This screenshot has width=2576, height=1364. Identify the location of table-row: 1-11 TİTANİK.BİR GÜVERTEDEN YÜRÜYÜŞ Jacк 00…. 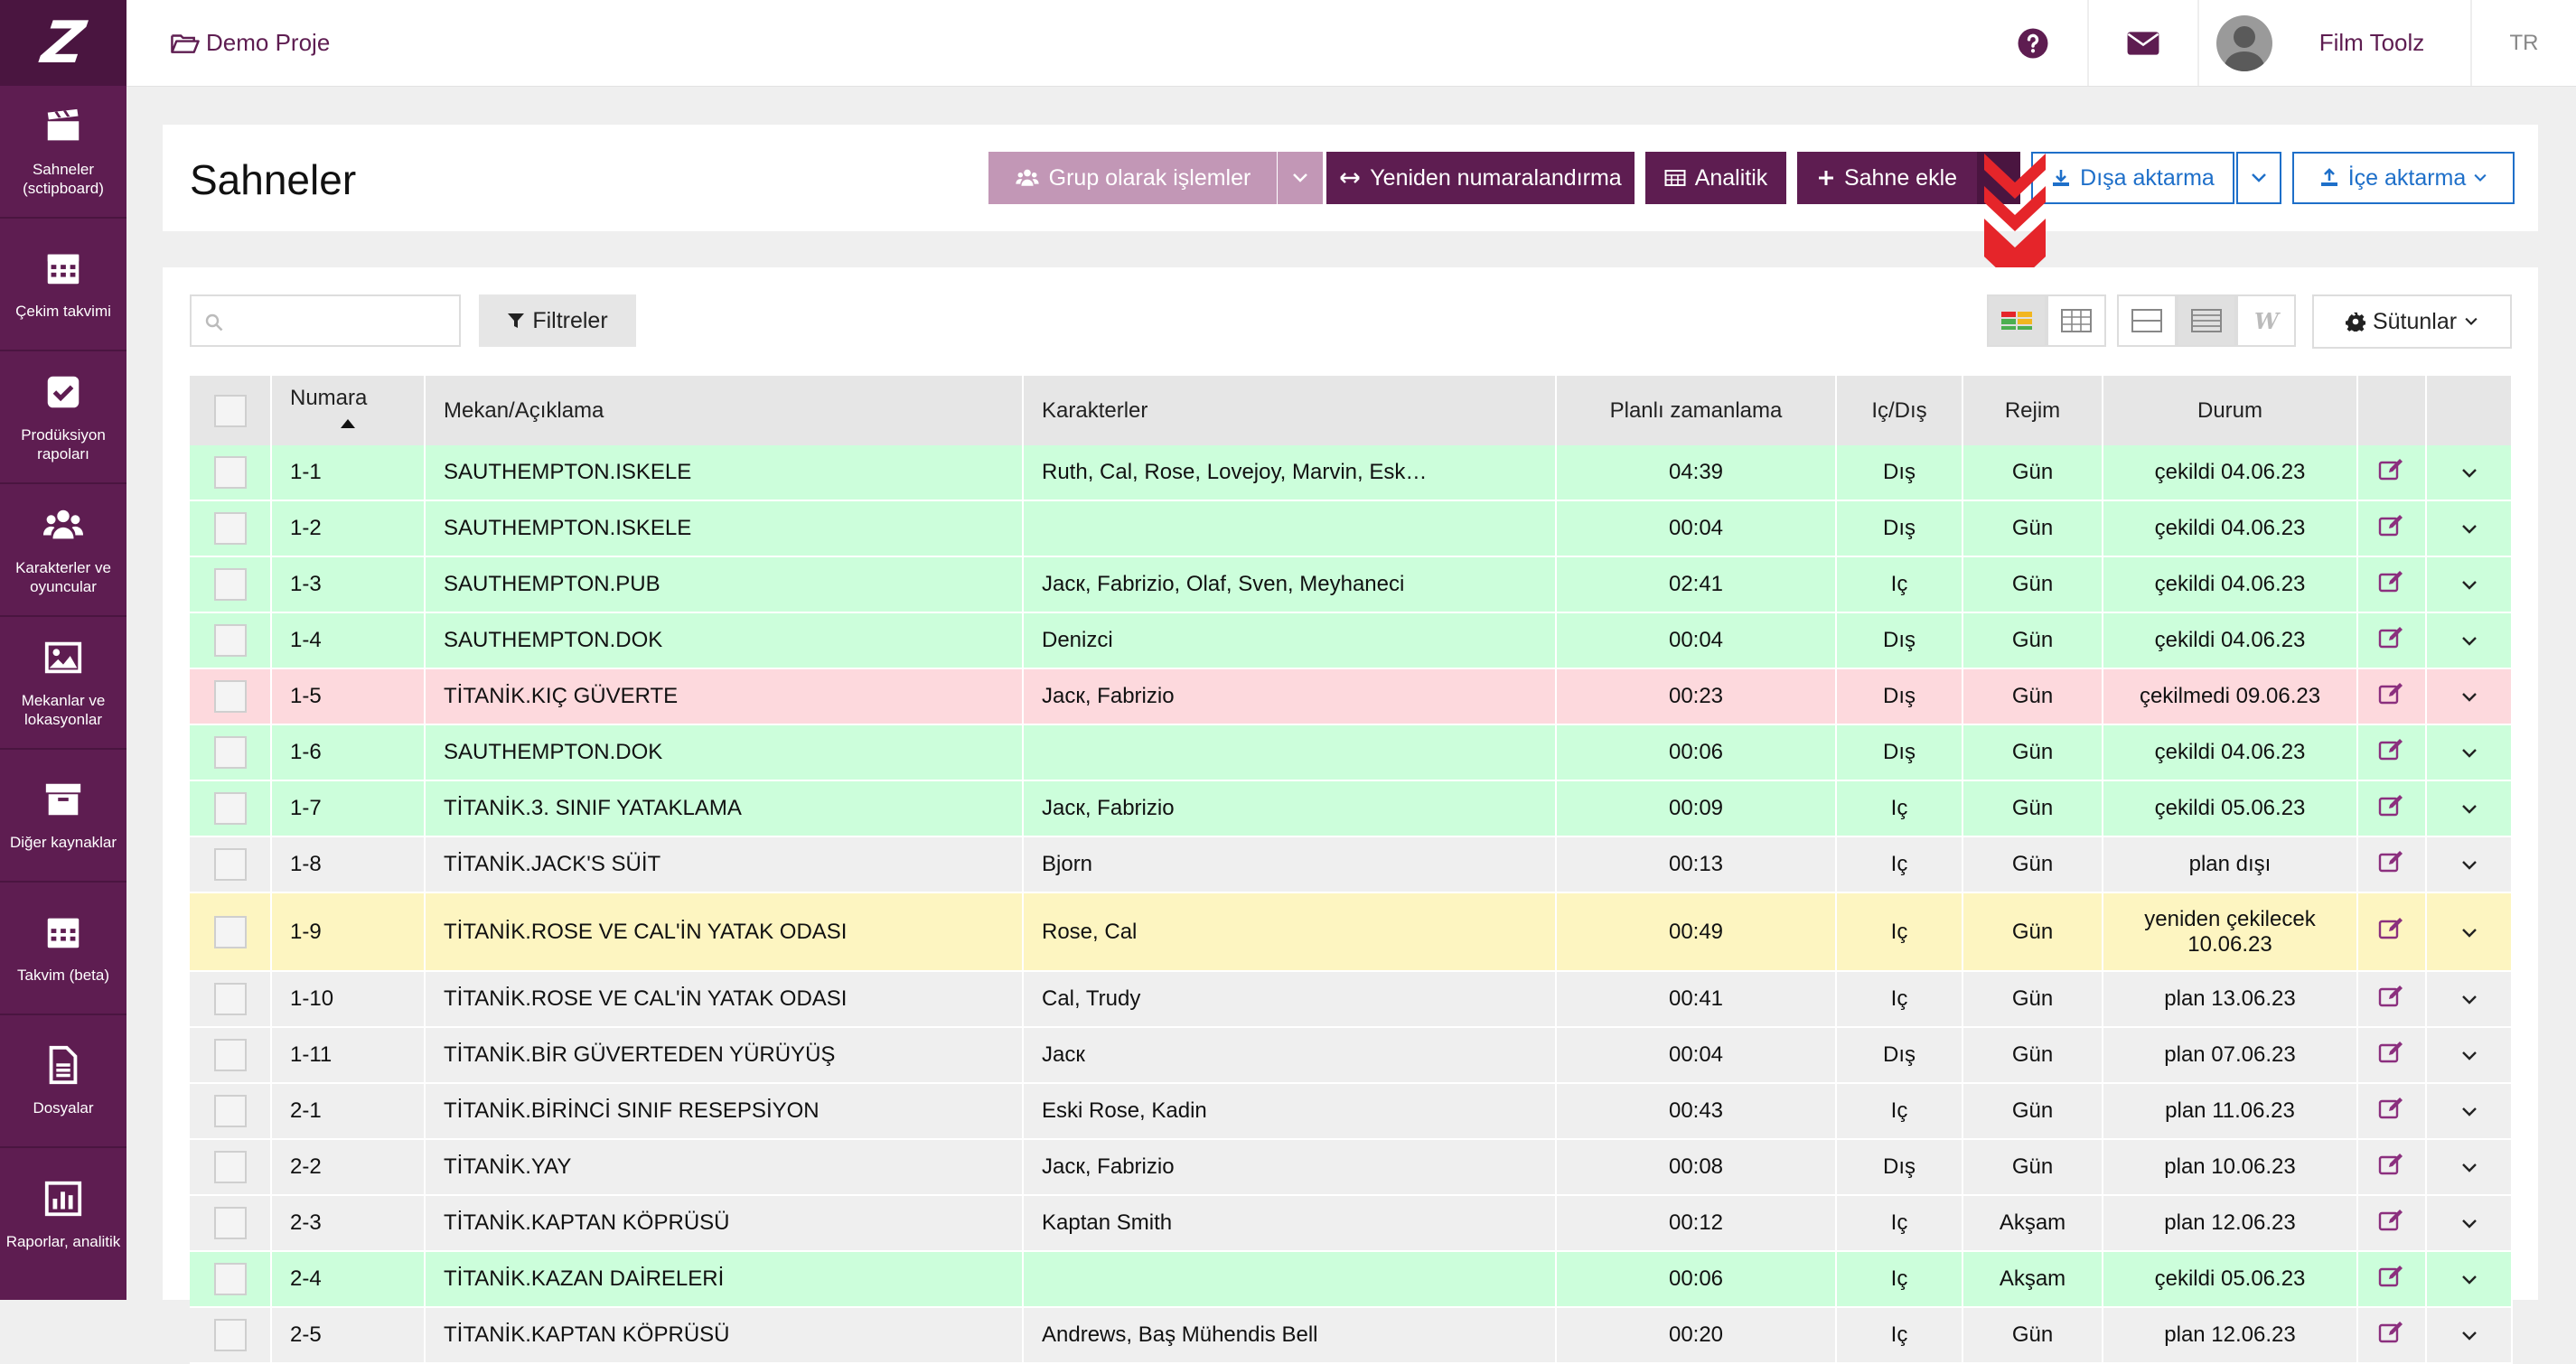
(1351, 1055).